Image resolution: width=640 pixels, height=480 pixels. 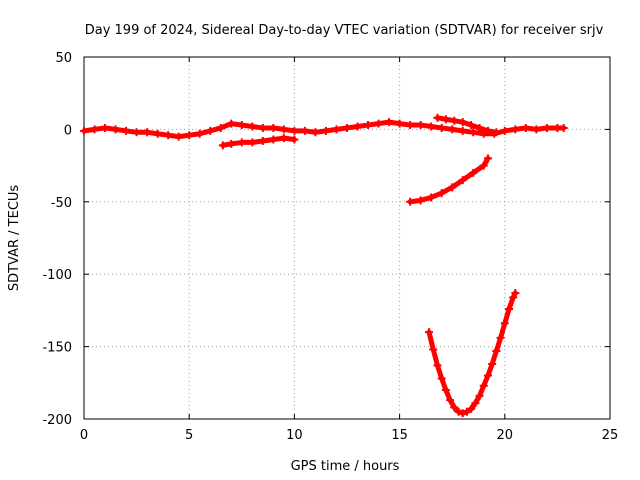 What do you see at coordinates (505, 435) in the screenshot?
I see `x-tick-label: 20` at bounding box center [505, 435].